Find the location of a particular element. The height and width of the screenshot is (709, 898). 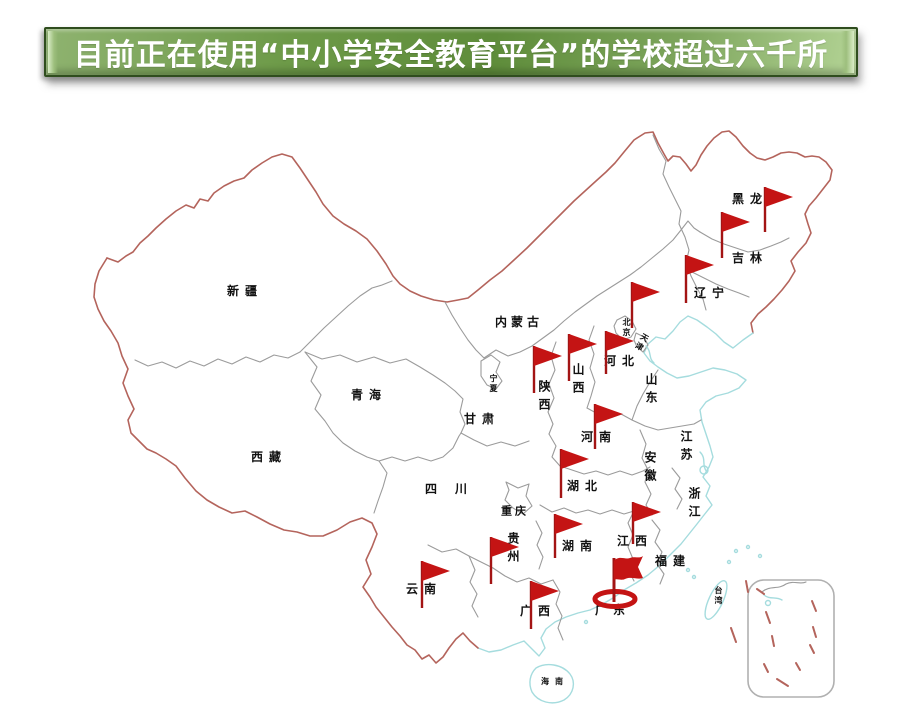

flag-hebei is located at coordinates (619, 352).